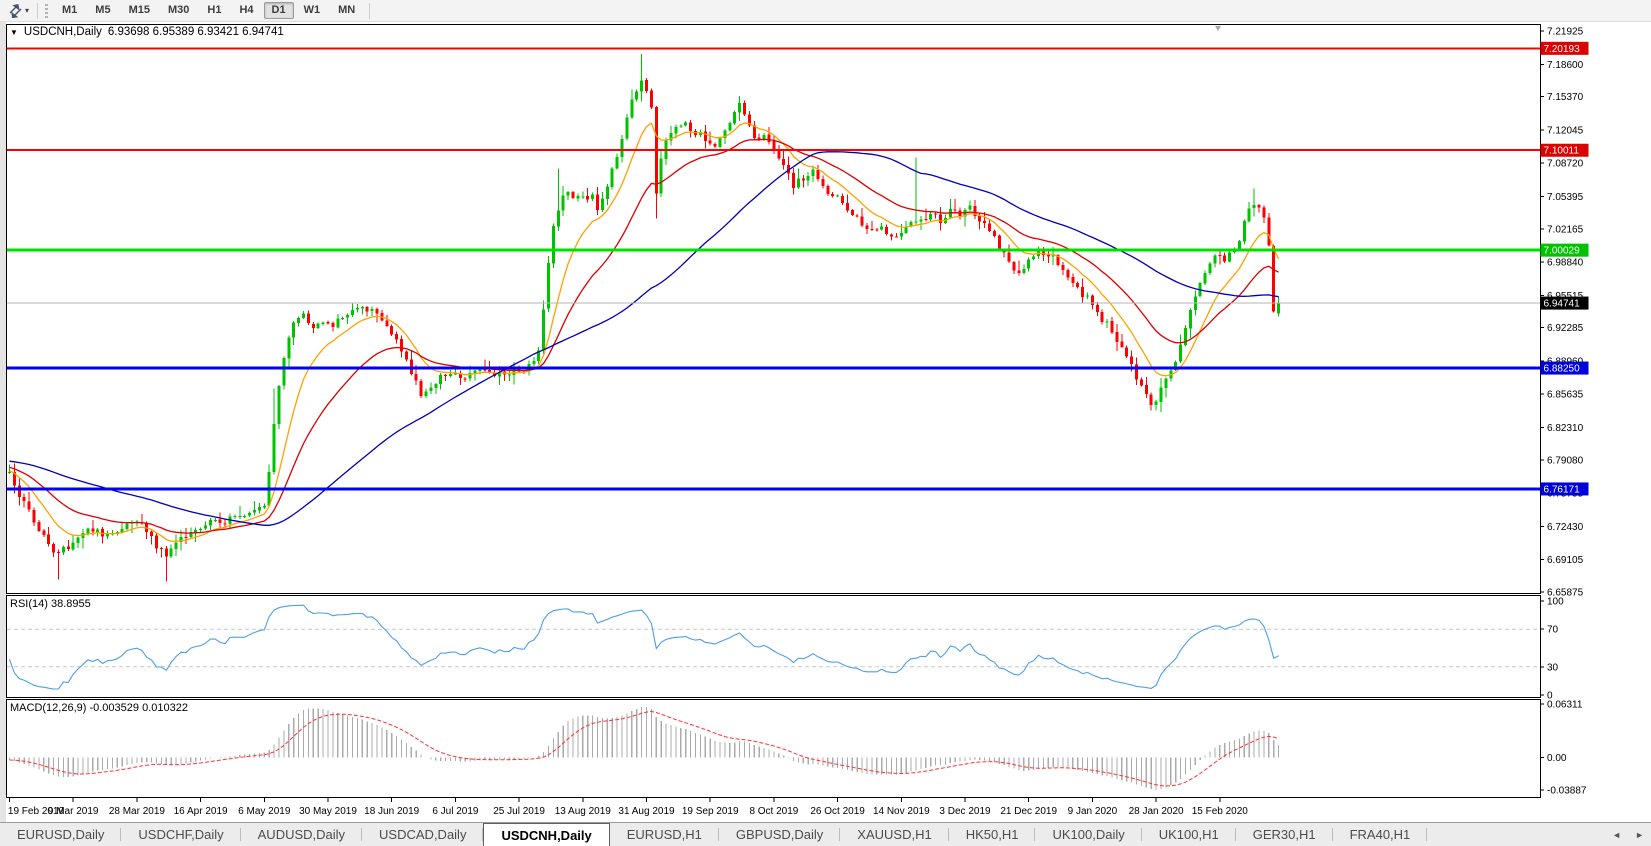 This screenshot has height=846, width=1651. I want to click on axis-label: 6 Jul 2019, so click(455, 811).